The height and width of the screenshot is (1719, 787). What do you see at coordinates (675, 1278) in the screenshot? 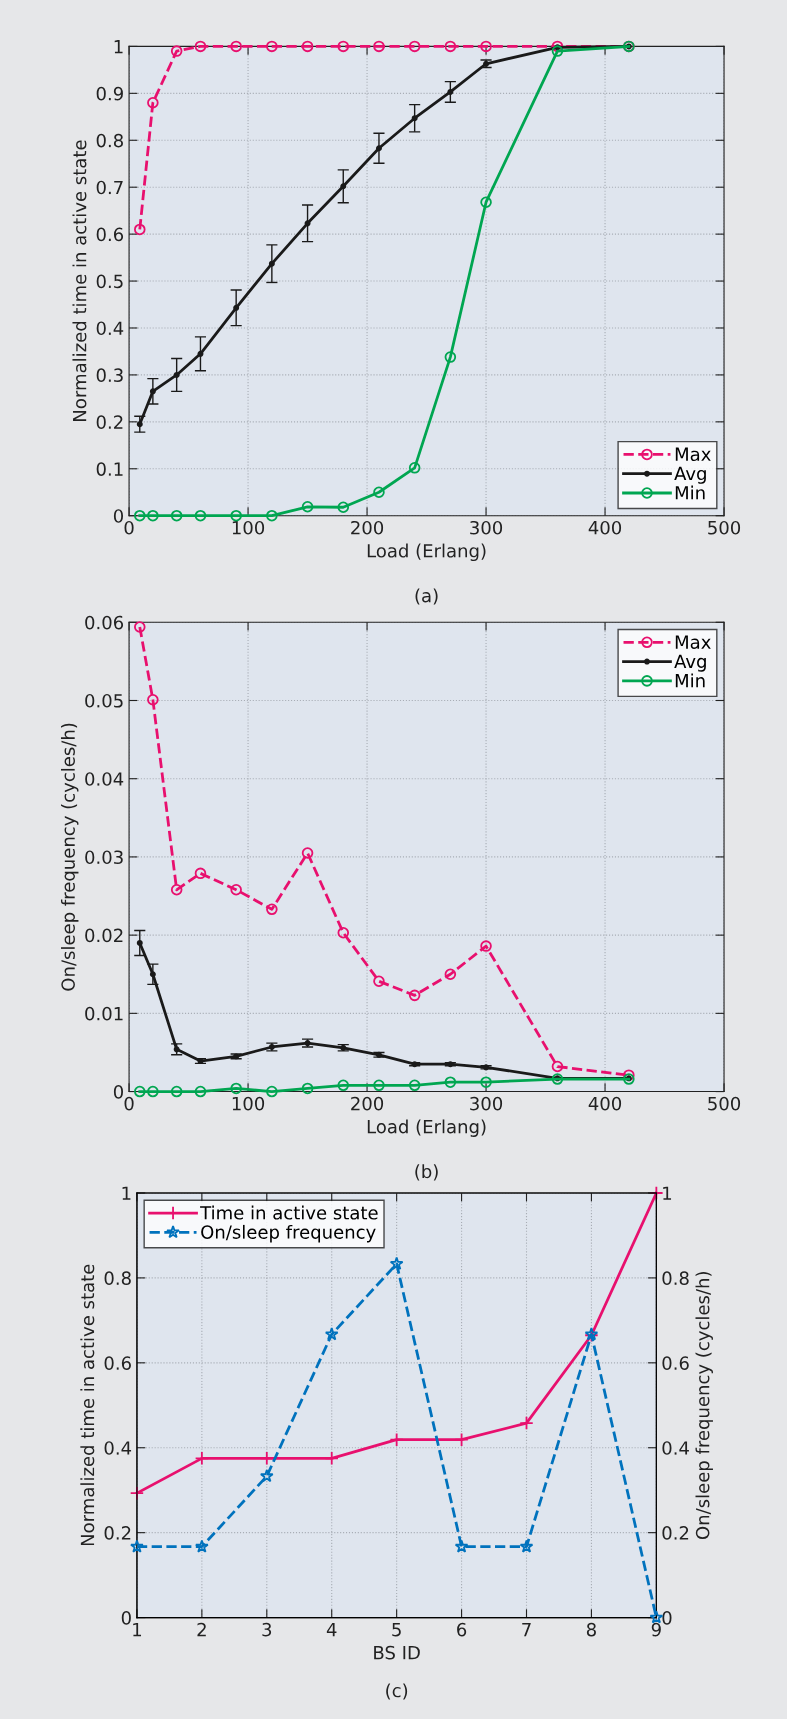
I see `y2-tick-label: 0.8` at bounding box center [675, 1278].